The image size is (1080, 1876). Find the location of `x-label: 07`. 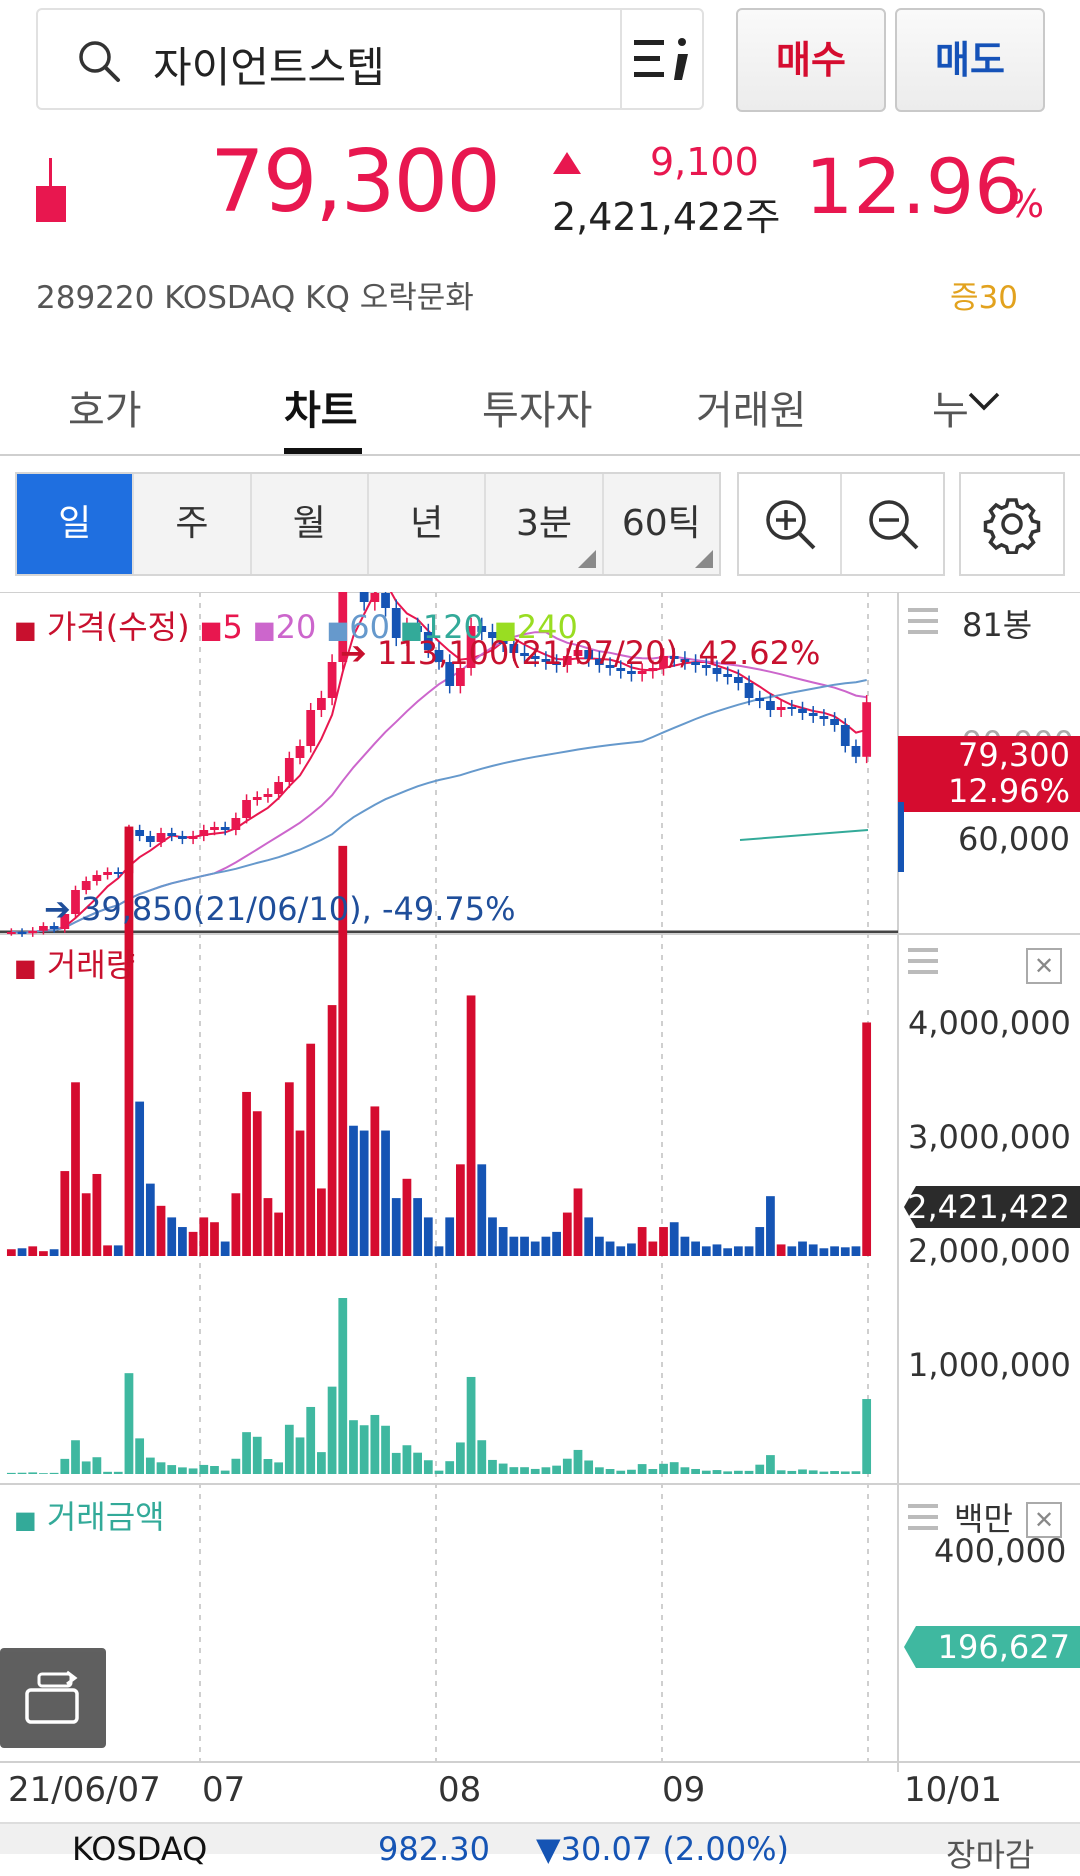

x-label: 07 is located at coordinates (224, 1790).